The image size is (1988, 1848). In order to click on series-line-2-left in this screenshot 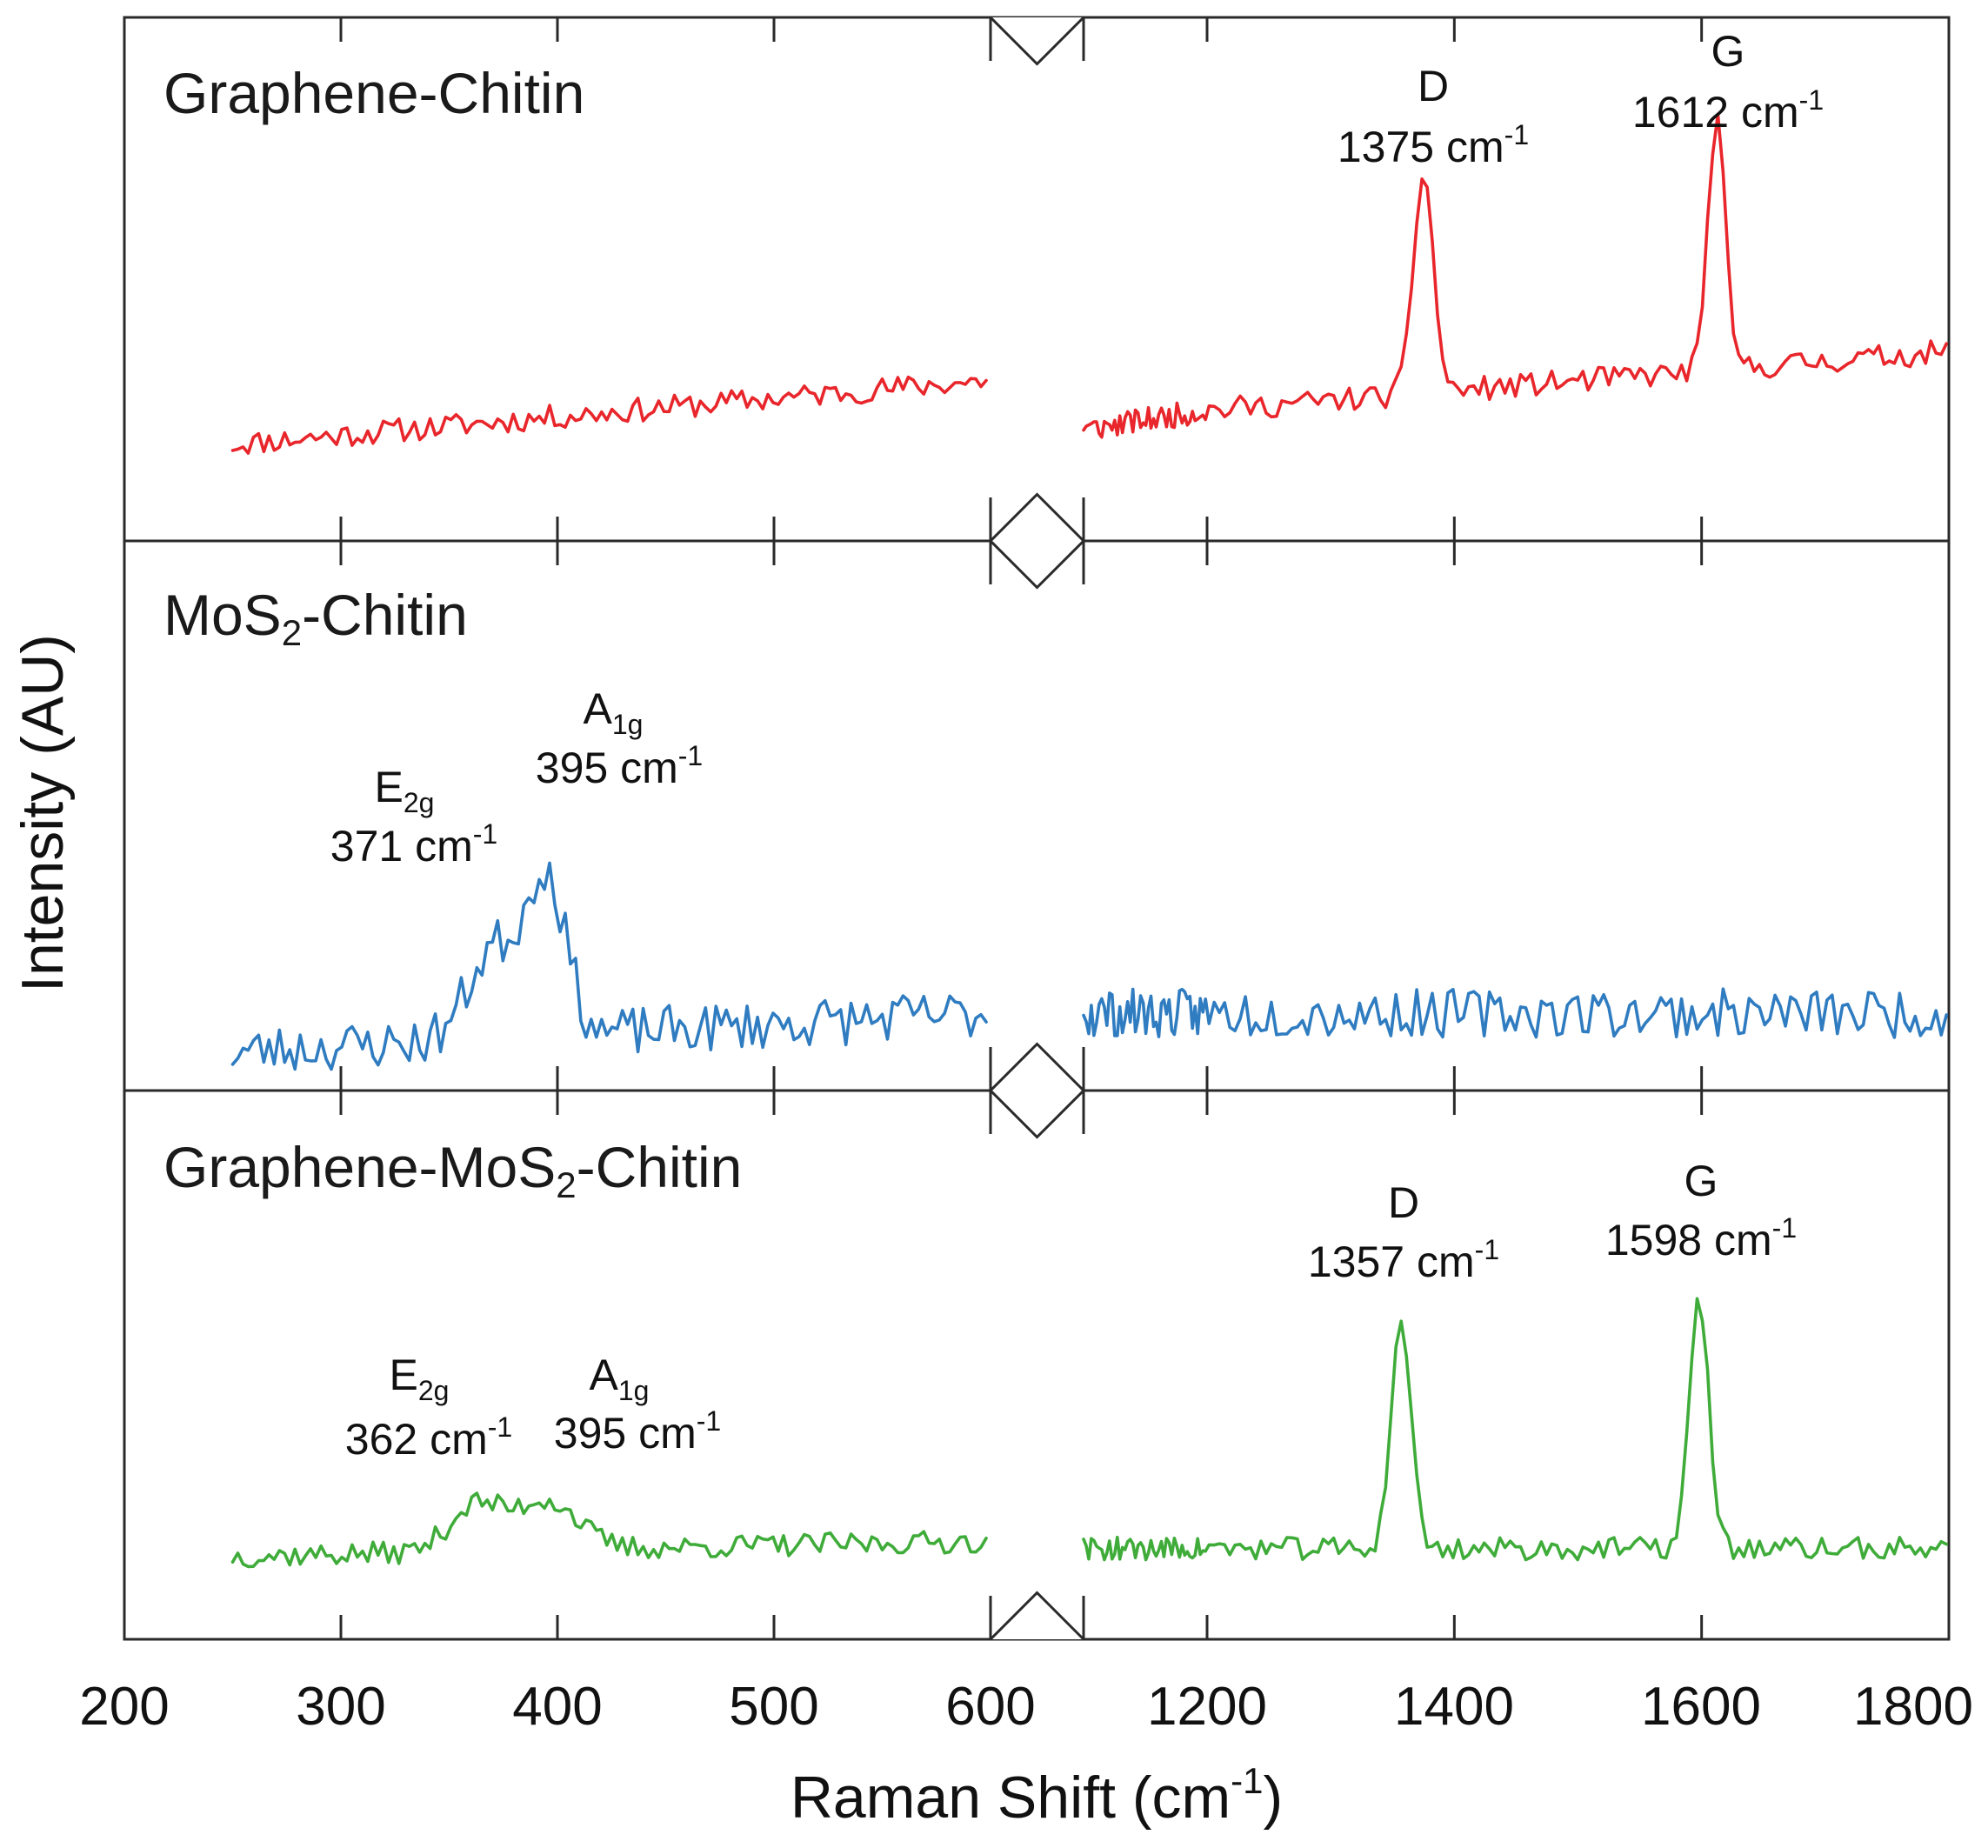, I will do `click(609, 966)`.